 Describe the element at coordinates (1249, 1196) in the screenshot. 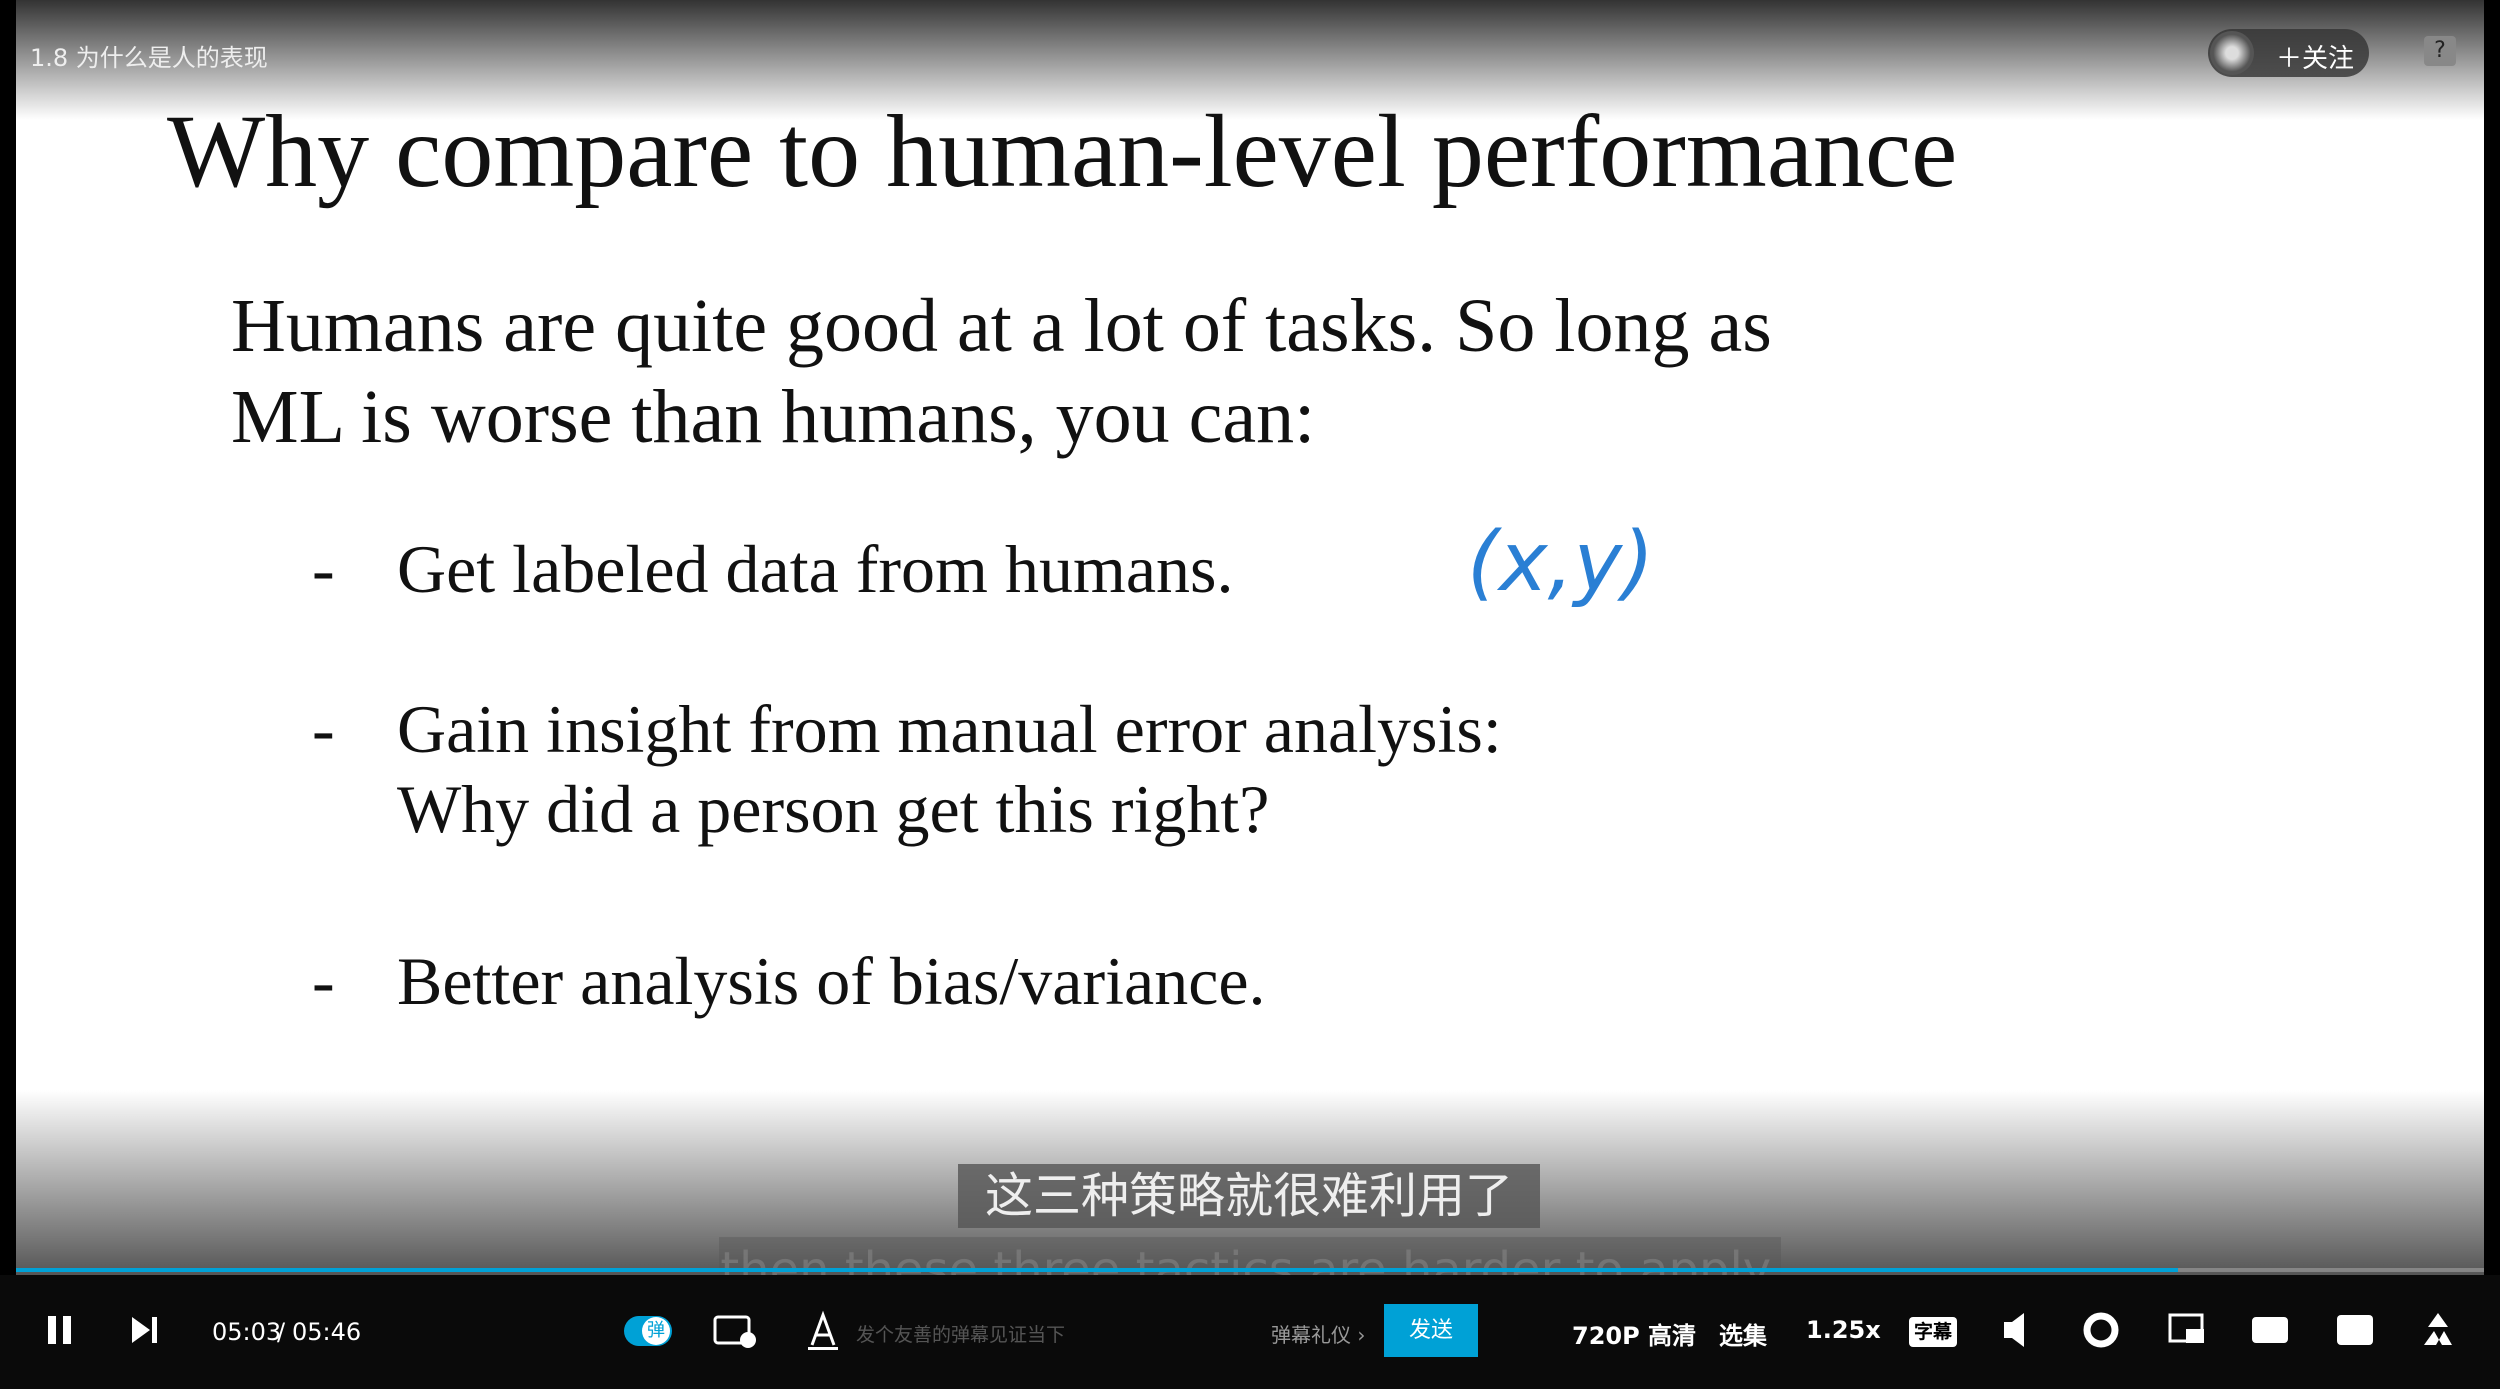

I see `subtitle-zh: 这三种策略就很难利用了` at that location.